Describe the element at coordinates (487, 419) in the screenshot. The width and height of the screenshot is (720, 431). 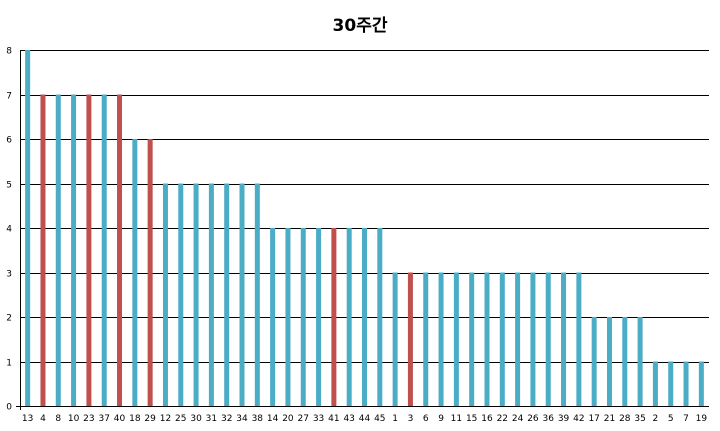
I see `x-tick-label: 16` at that location.